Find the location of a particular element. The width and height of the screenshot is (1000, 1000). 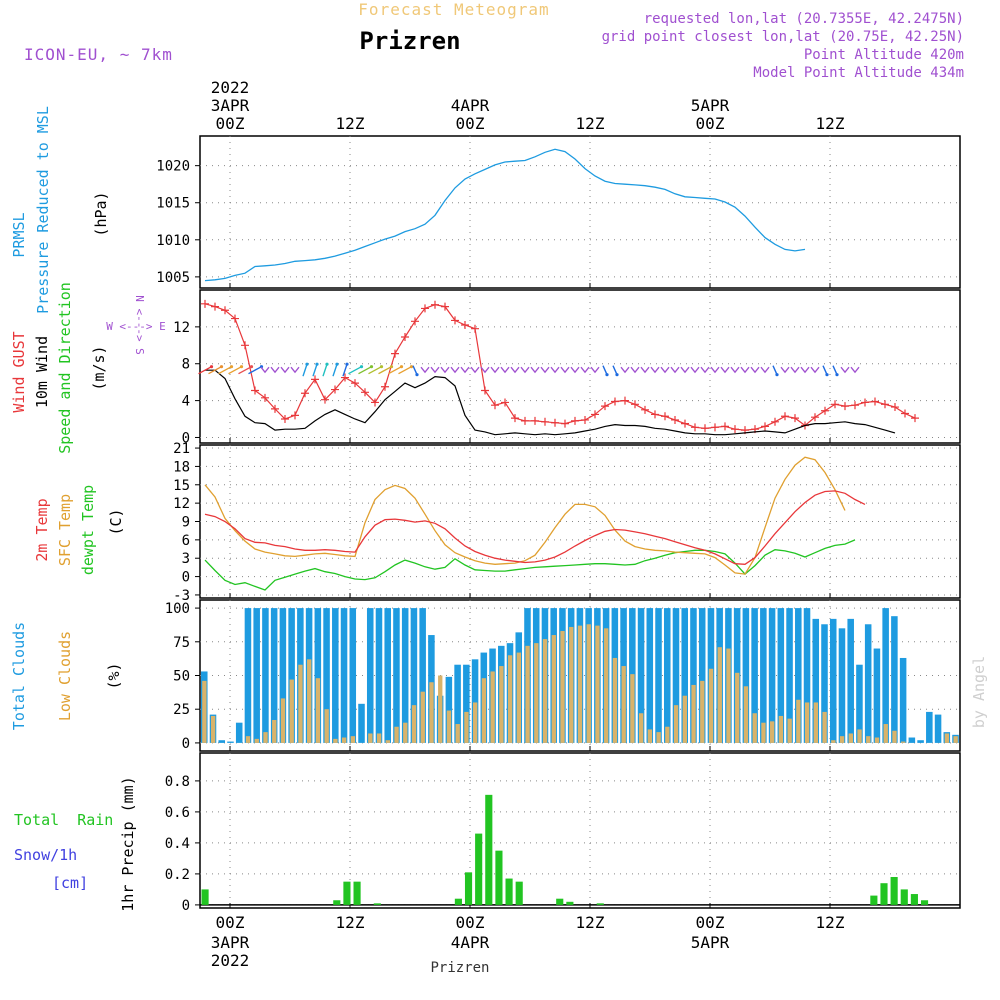

wind-arrow-head is located at coordinates (251, 367).